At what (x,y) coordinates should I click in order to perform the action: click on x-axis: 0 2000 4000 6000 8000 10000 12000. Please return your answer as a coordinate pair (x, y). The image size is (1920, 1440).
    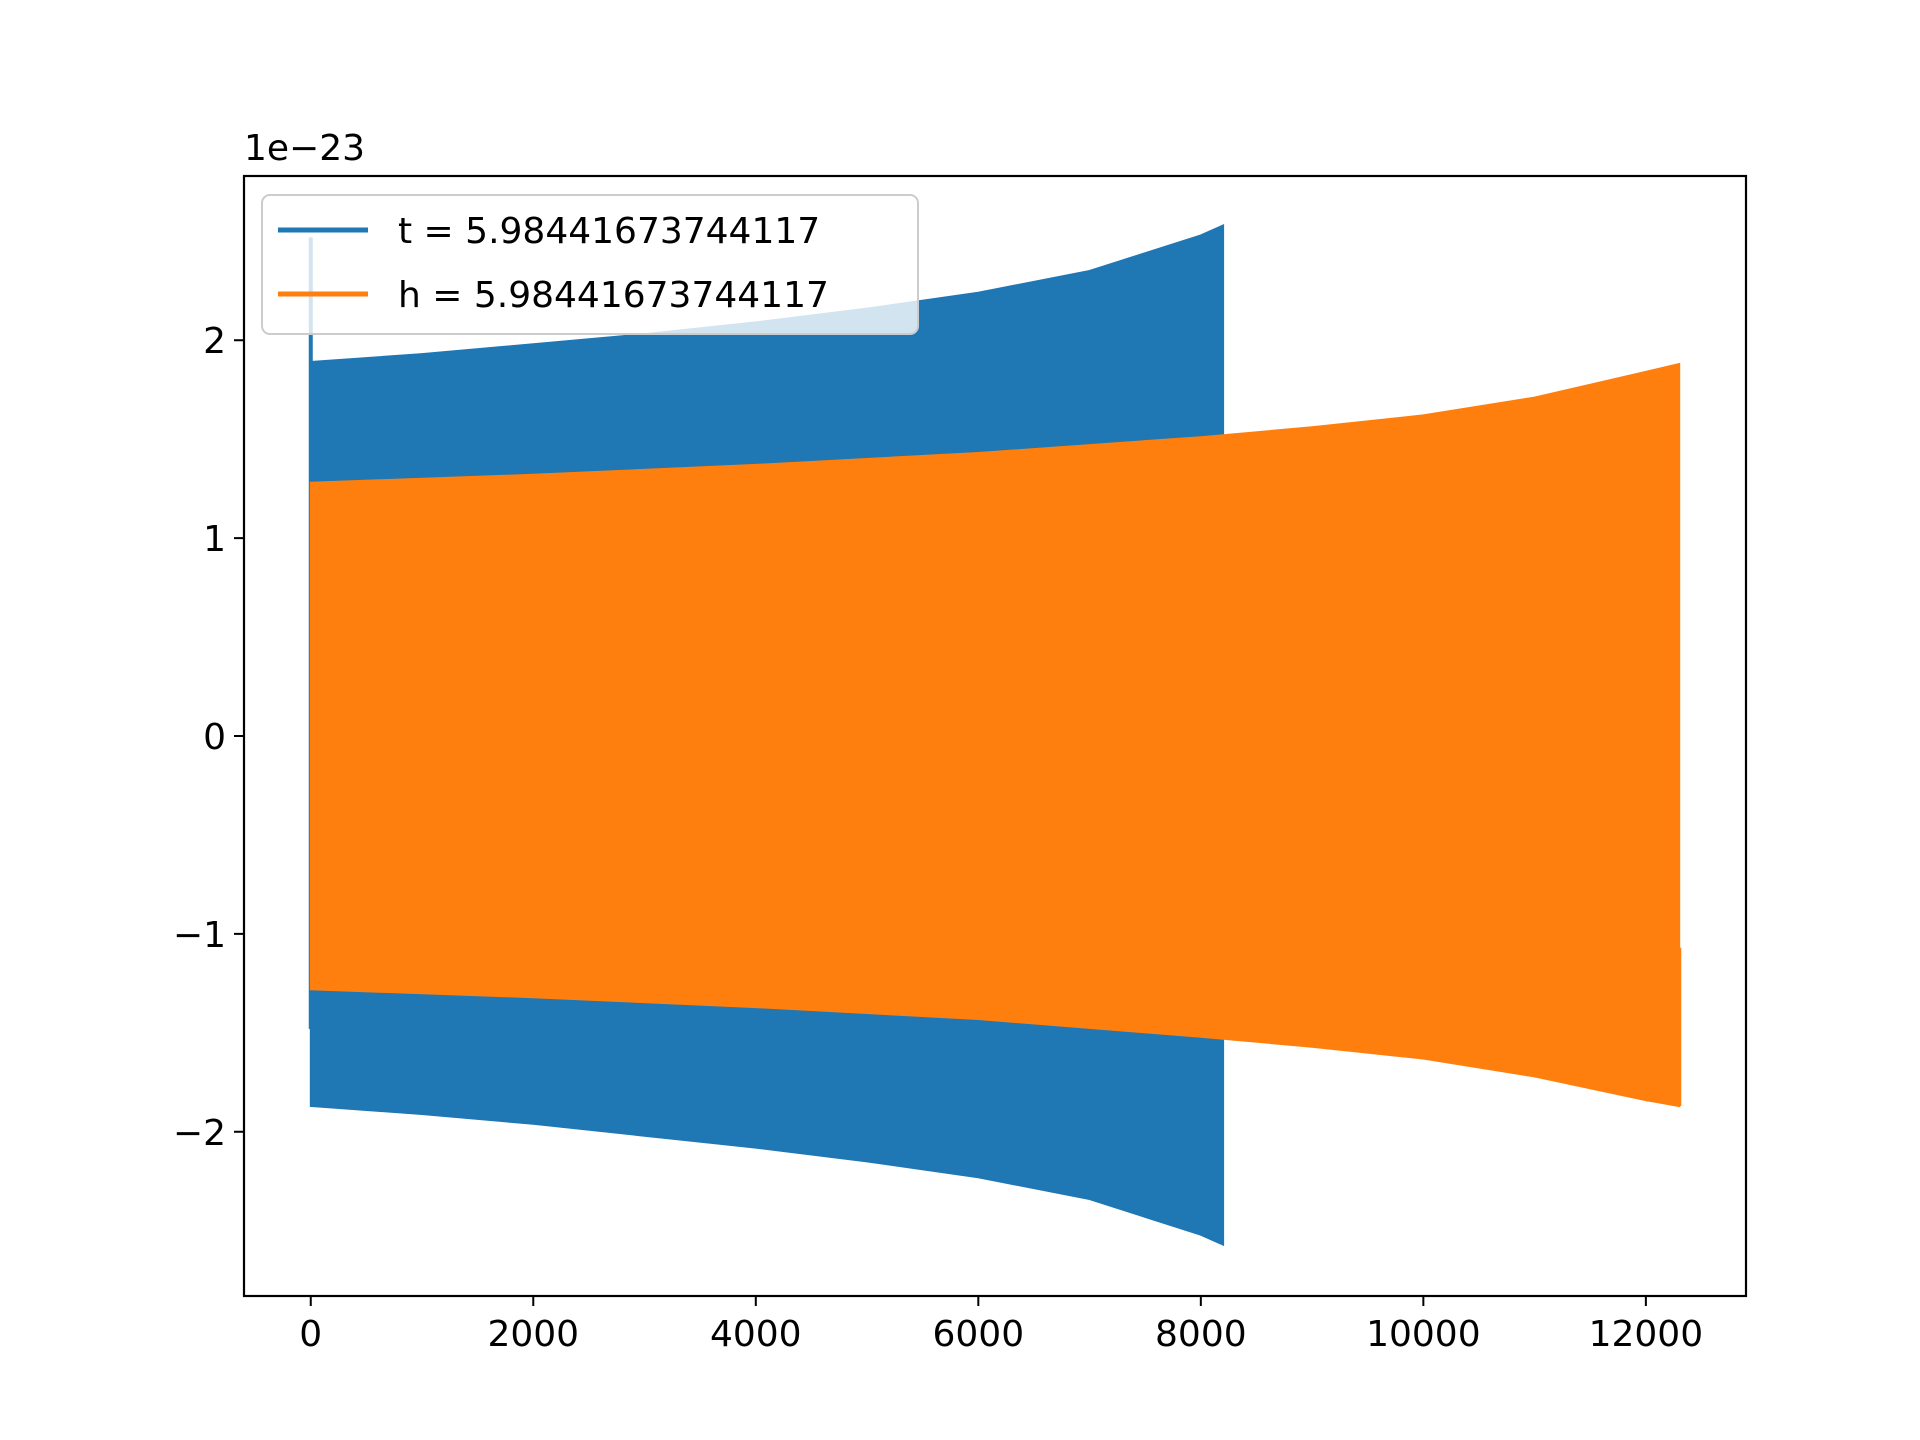
    Looking at the image, I should click on (1001, 1325).